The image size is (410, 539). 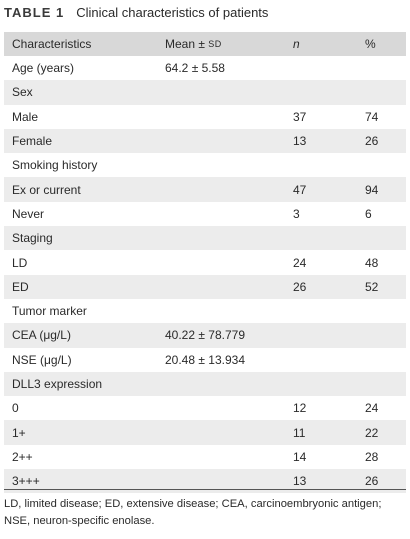 What do you see at coordinates (195, 68) in the screenshot?
I see `row-mean-sd: 64.2 ± 5.58` at bounding box center [195, 68].